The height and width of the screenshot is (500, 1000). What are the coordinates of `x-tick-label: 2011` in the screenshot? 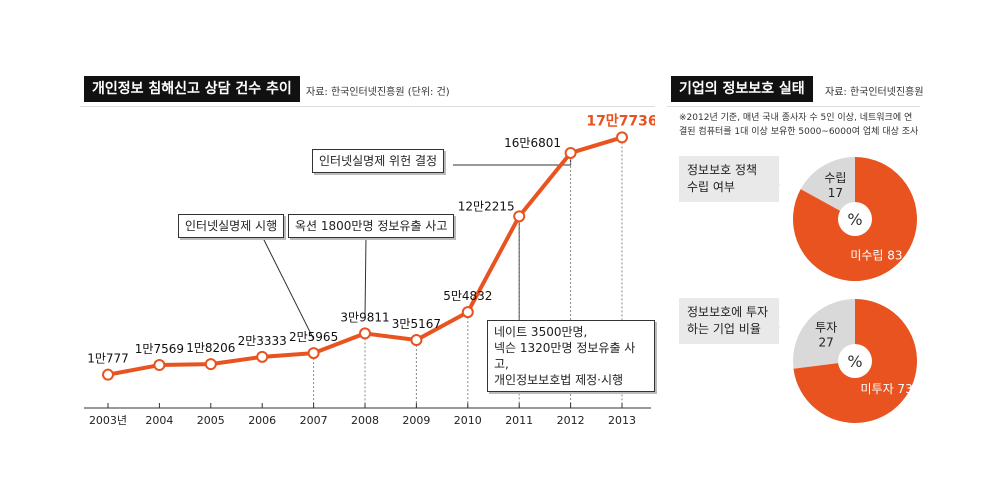 It's located at (519, 420).